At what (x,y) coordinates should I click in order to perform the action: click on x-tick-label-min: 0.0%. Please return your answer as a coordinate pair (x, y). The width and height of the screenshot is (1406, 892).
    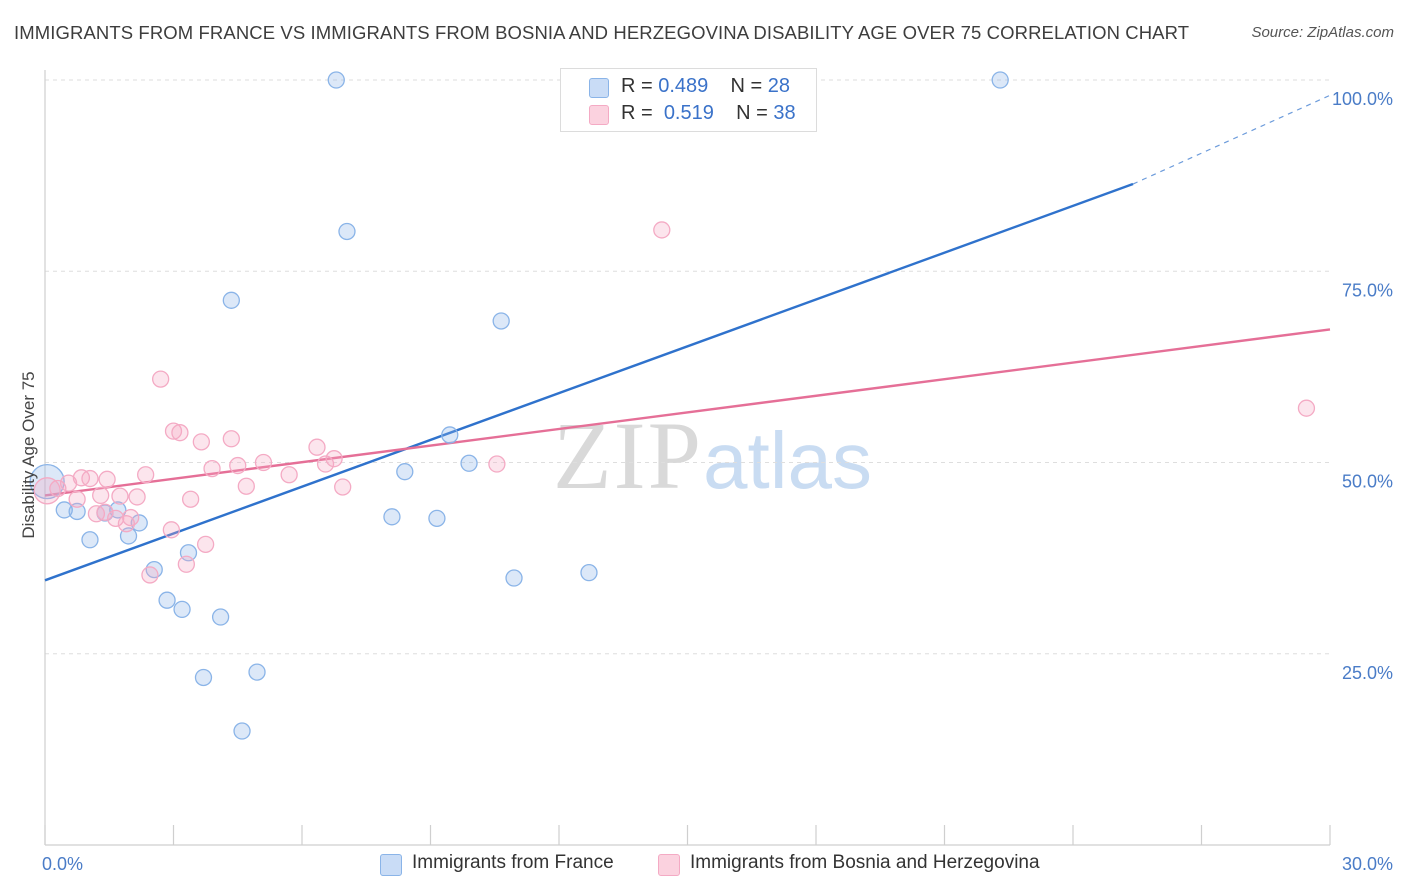
    Looking at the image, I should click on (62, 864).